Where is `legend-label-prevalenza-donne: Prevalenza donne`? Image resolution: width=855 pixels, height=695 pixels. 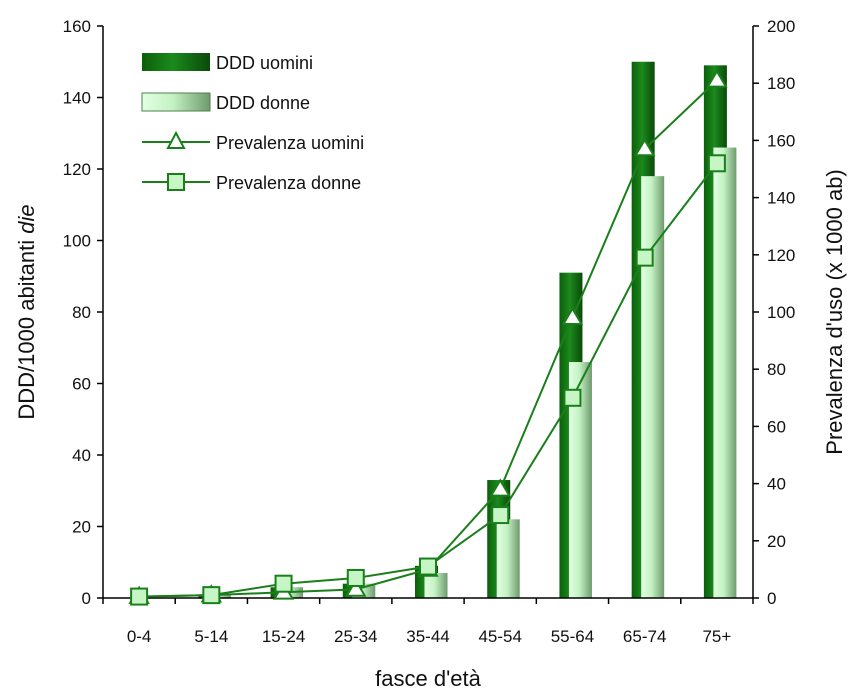
legend-label-prevalenza-donne: Prevalenza donne is located at coordinates (288, 183).